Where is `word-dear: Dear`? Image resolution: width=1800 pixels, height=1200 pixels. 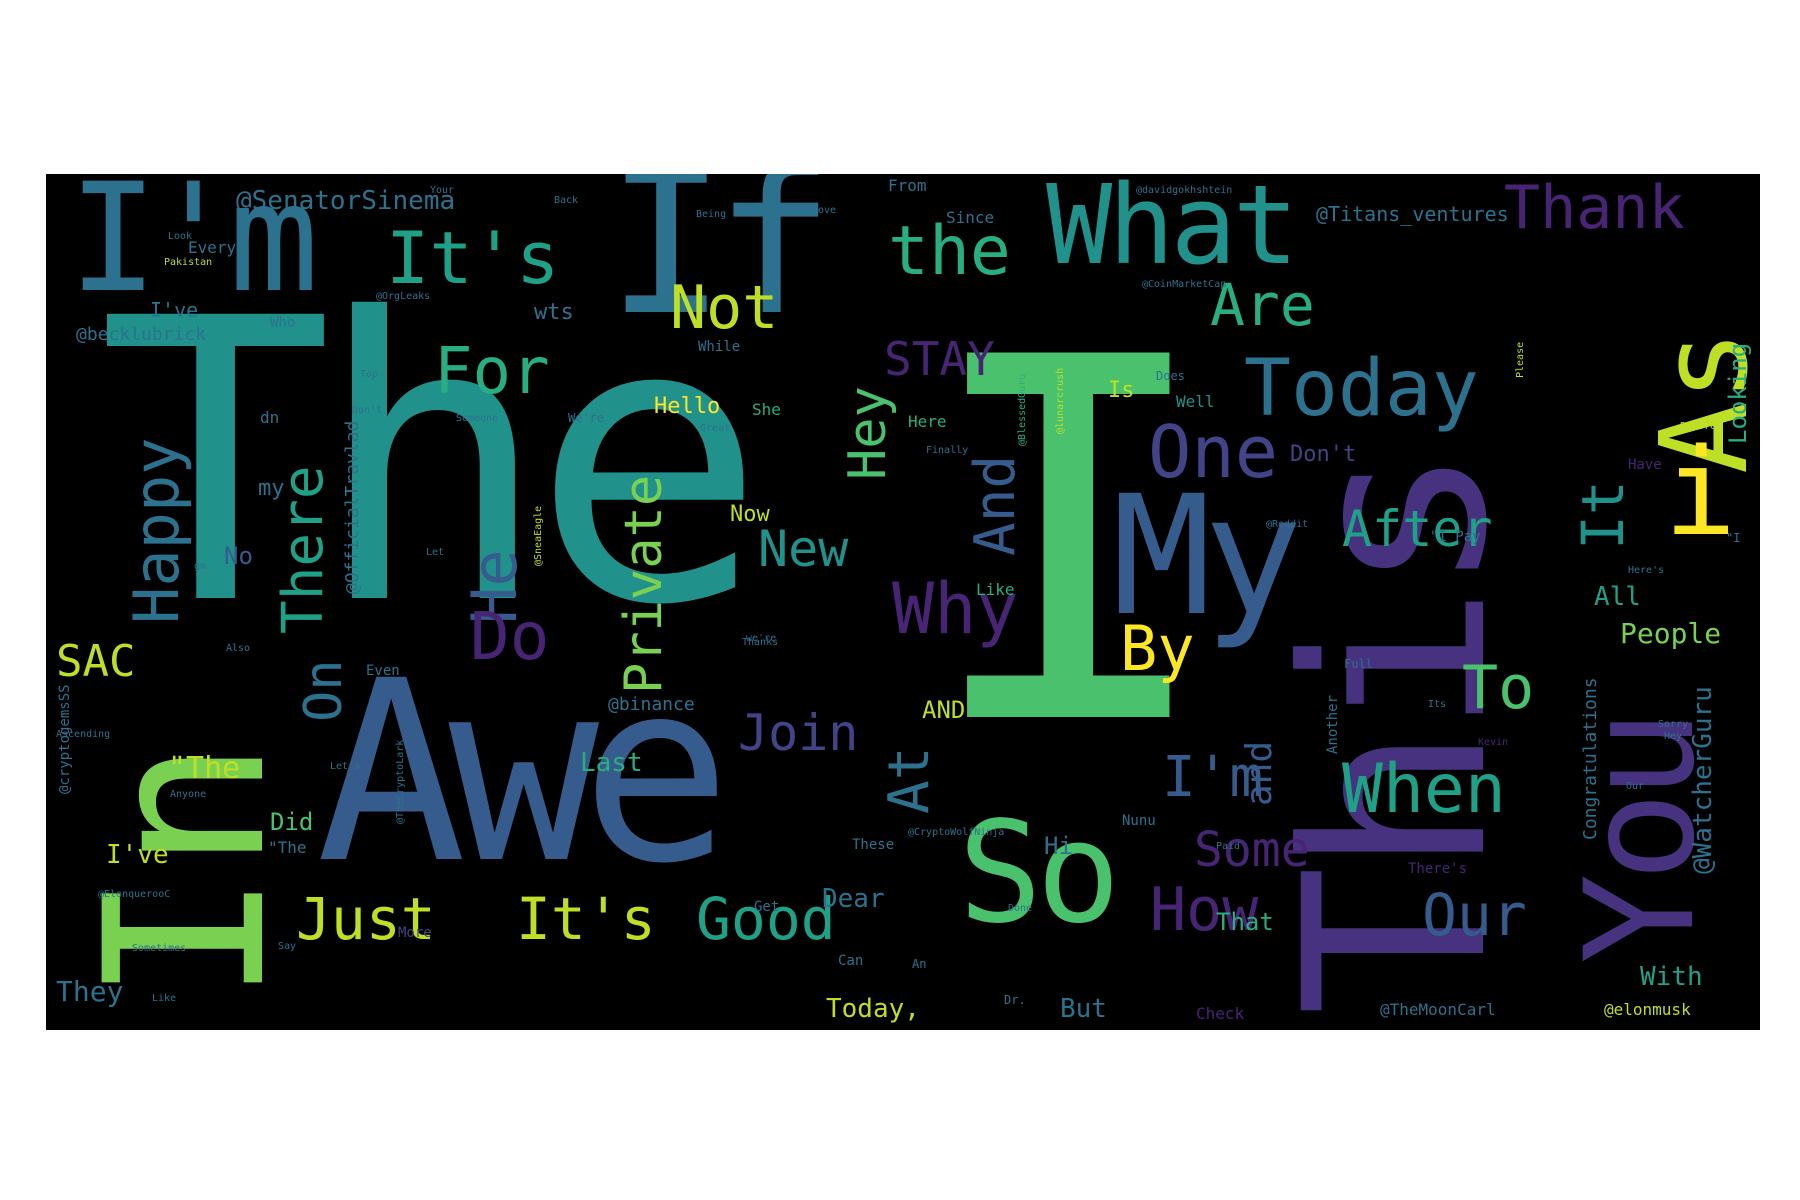 word-dear: Dear is located at coordinates (853, 899).